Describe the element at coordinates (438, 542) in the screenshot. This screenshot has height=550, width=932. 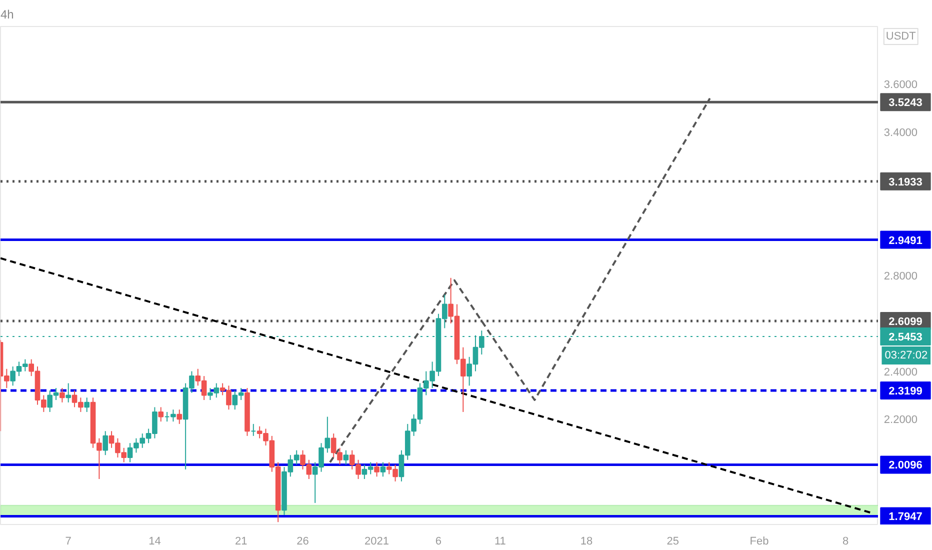
I see `x-tick-label: 6` at that location.